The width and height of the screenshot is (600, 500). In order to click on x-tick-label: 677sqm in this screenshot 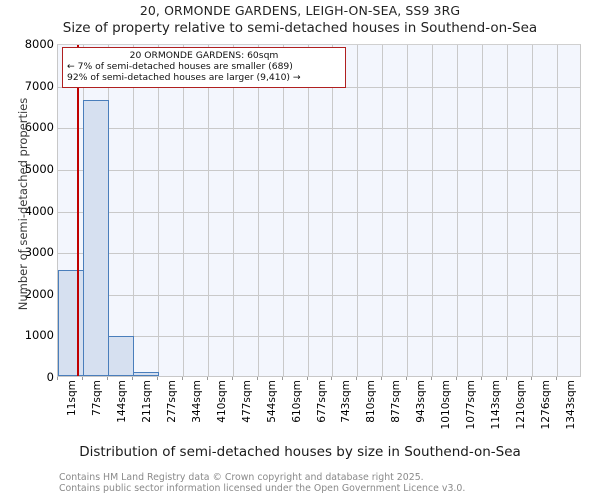, I will do `click(322, 401)`.